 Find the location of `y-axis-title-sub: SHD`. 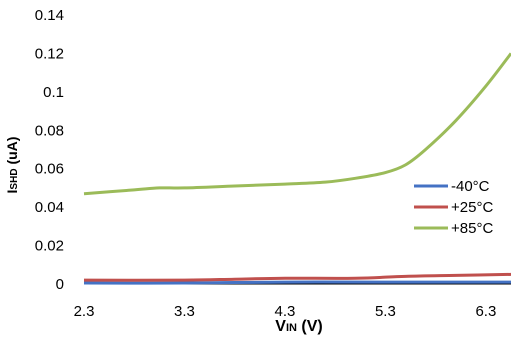

y-axis-title-sub: SHD is located at coordinates (14, 178).